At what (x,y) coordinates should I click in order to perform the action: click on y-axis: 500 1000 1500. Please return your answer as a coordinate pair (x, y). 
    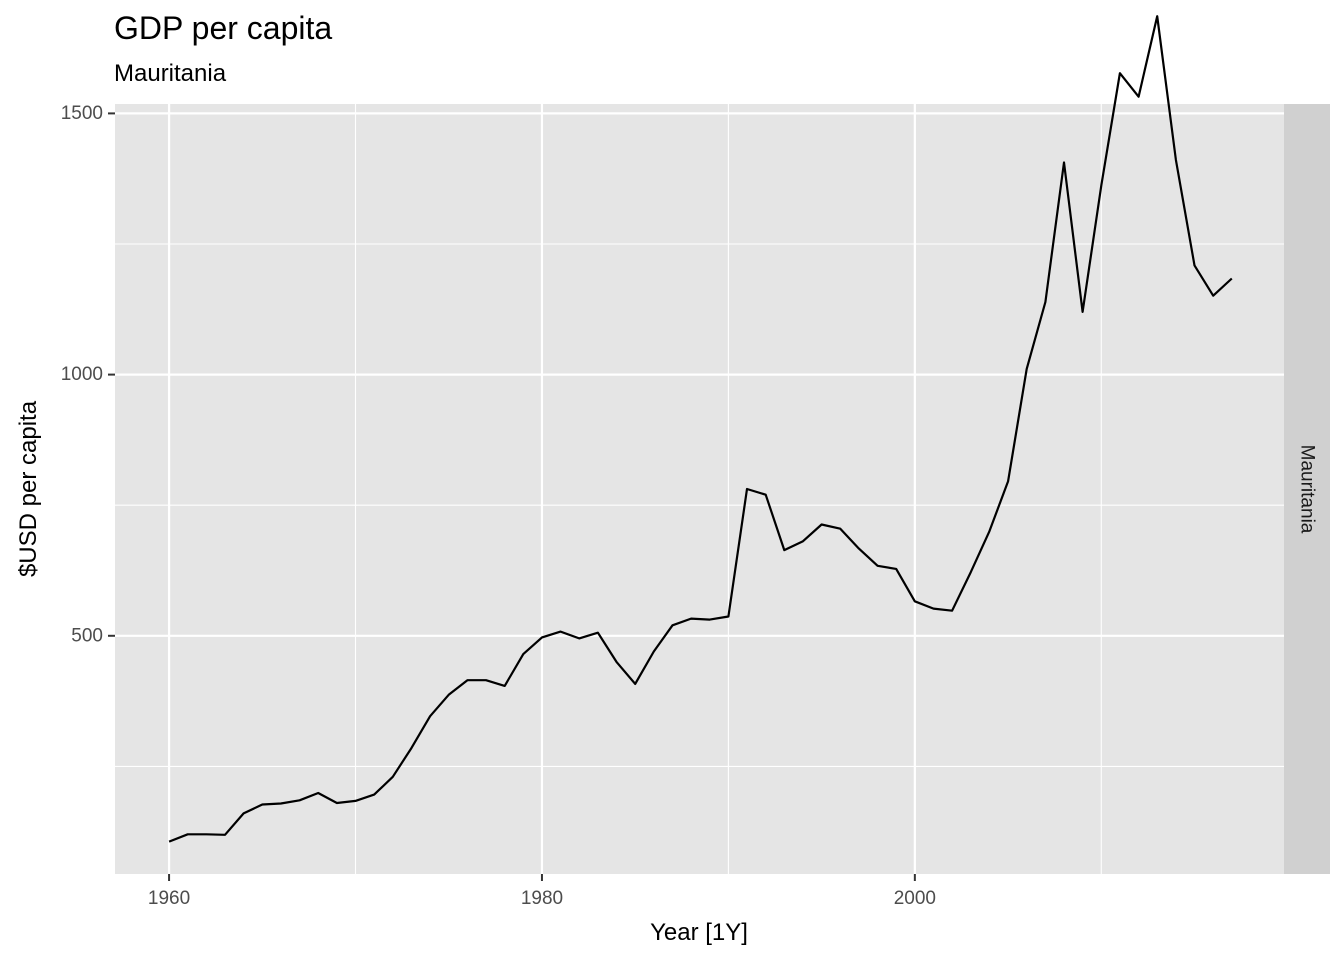
    Looking at the image, I should click on (88, 374).